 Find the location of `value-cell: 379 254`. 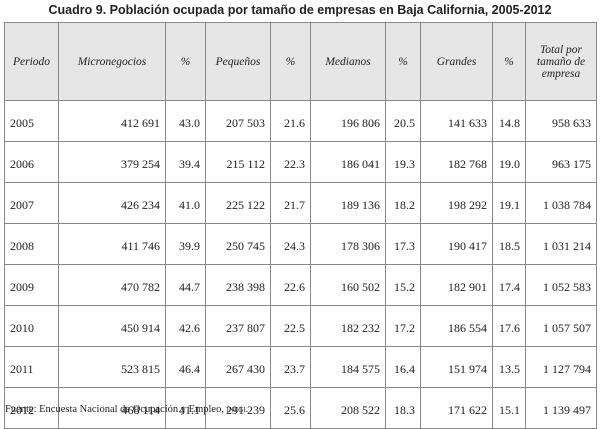

value-cell: 379 254 is located at coordinates (112, 162).